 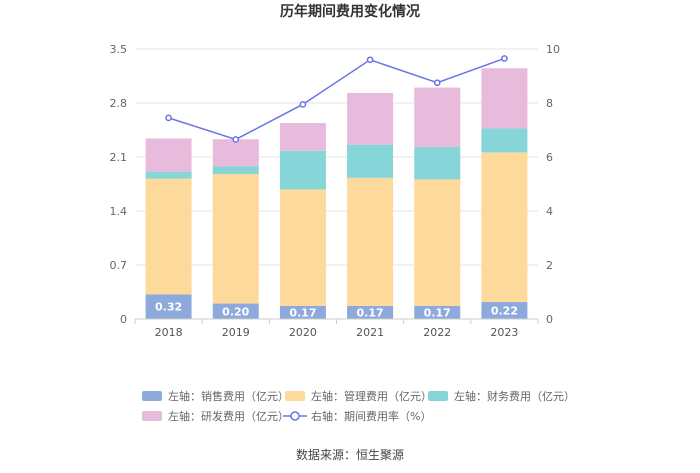 I want to click on x-axis-tick: 2019, so click(x=236, y=332).